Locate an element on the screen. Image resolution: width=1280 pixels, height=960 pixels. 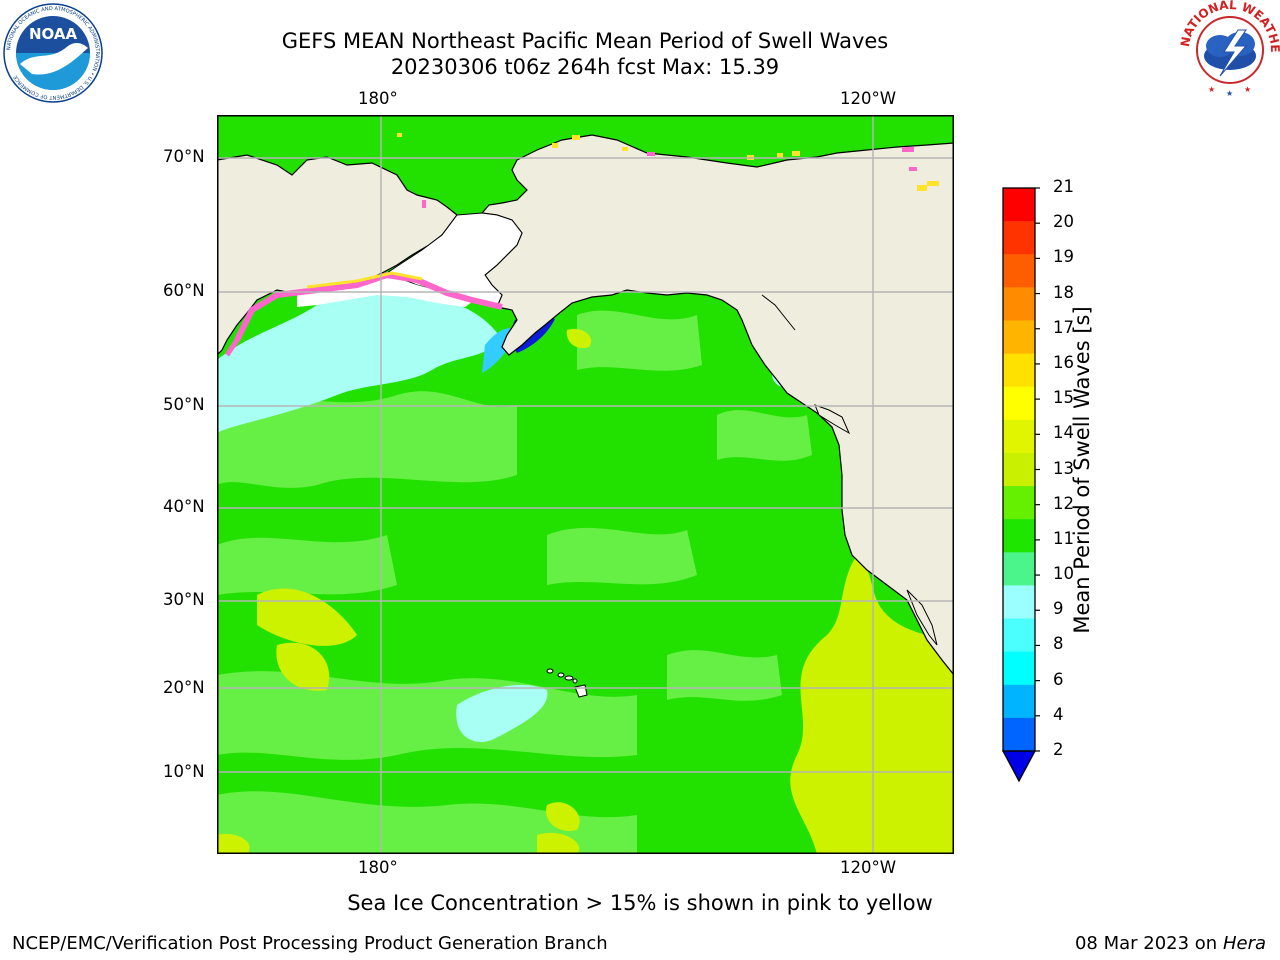
colorbar-title: Mean Period of Swell Waves [s] is located at coordinates (1082, 470).